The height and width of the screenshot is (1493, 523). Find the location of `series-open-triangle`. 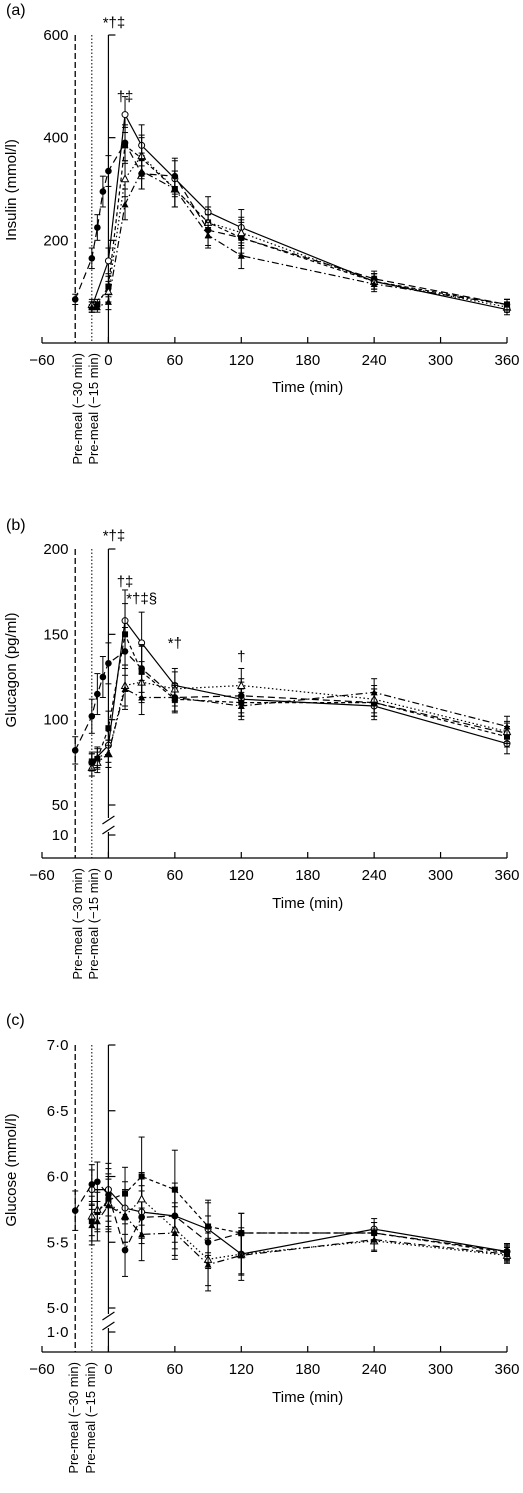

series-open-triangle is located at coordinates (299, 719).